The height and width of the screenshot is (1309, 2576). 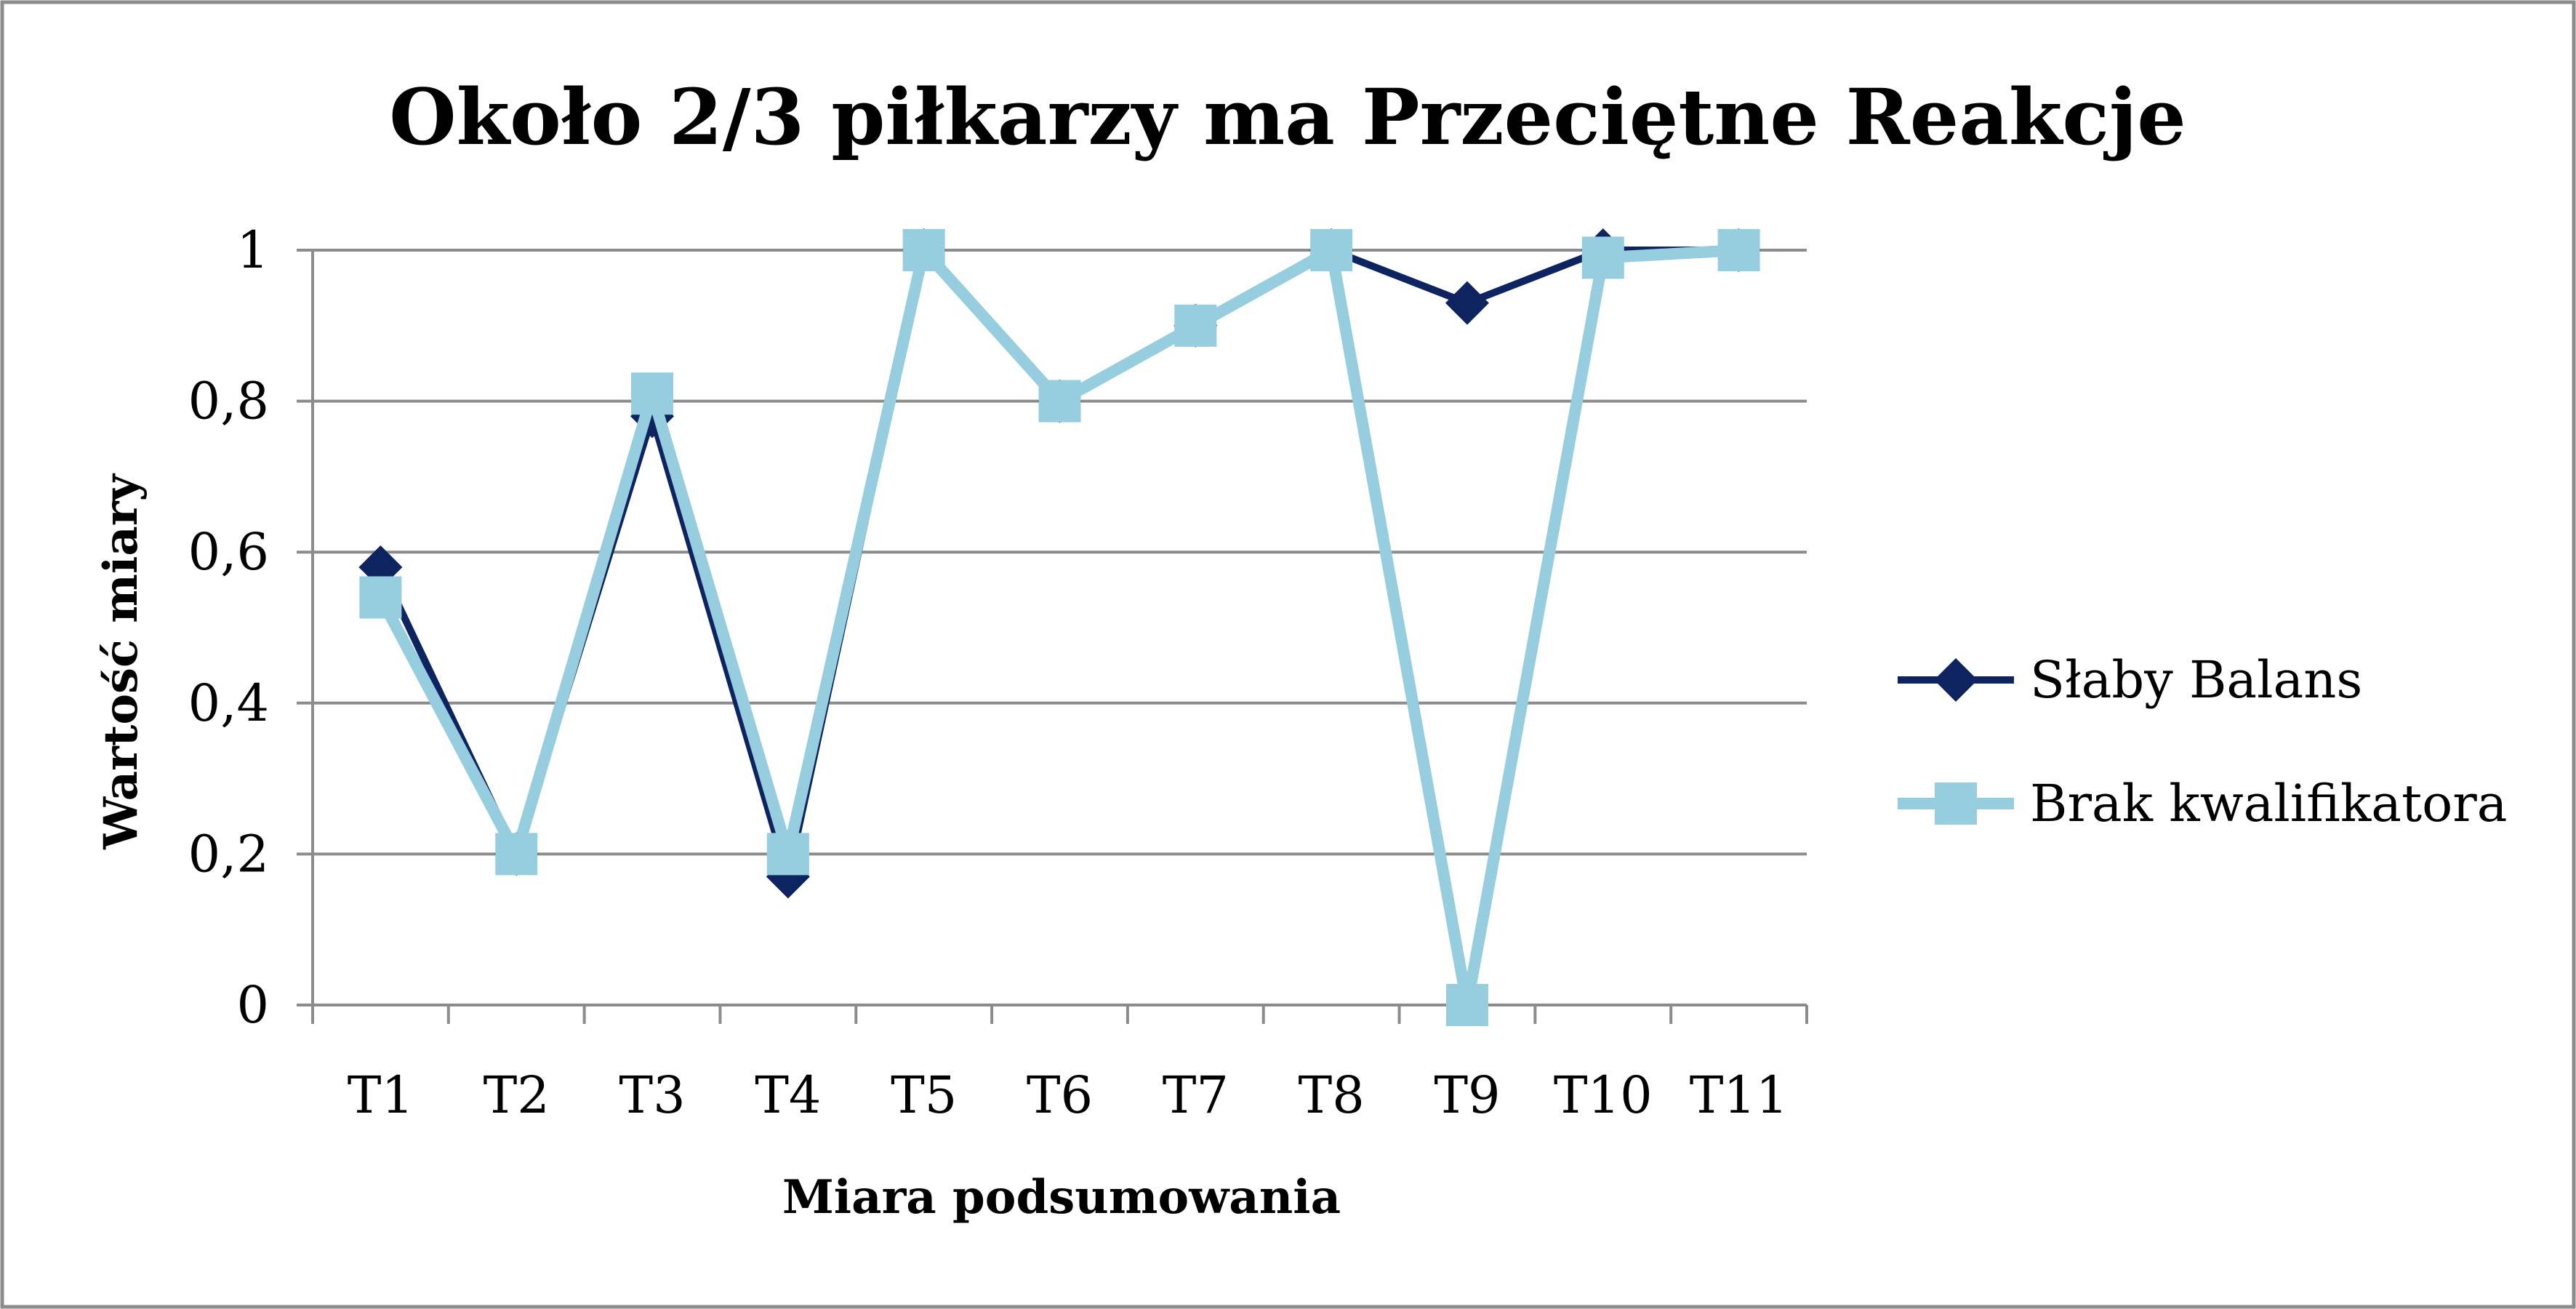 I want to click on legend-marker-dark, so click(x=1956, y=680).